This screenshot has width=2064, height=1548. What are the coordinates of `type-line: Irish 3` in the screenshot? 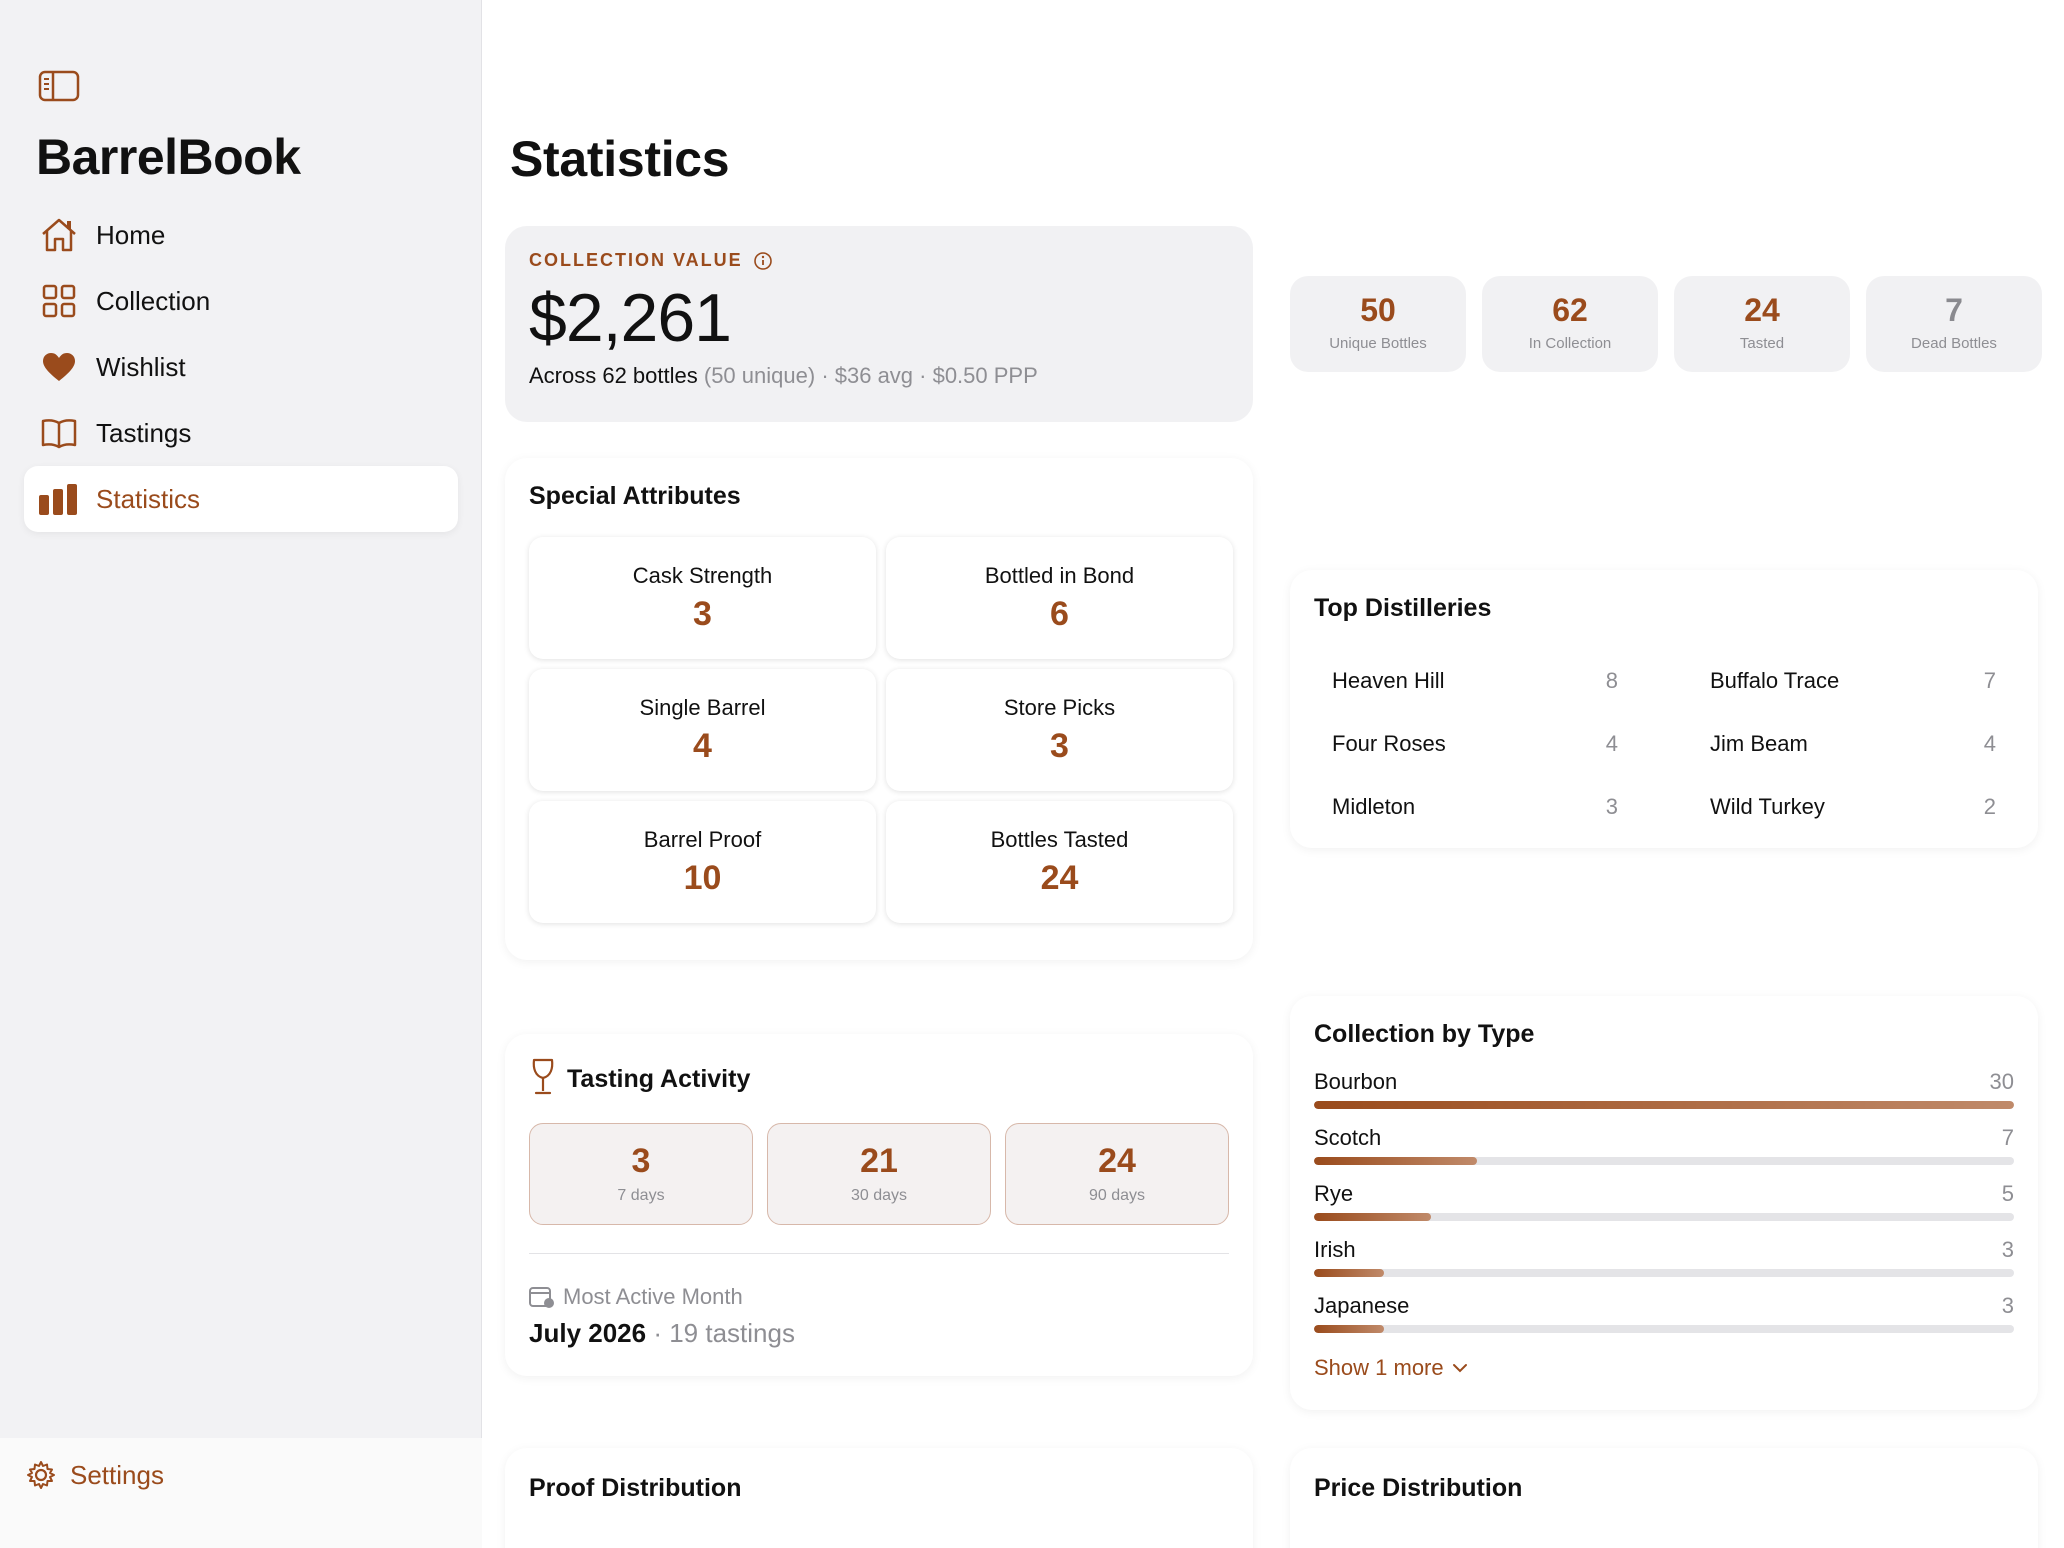 It's located at (1664, 1250).